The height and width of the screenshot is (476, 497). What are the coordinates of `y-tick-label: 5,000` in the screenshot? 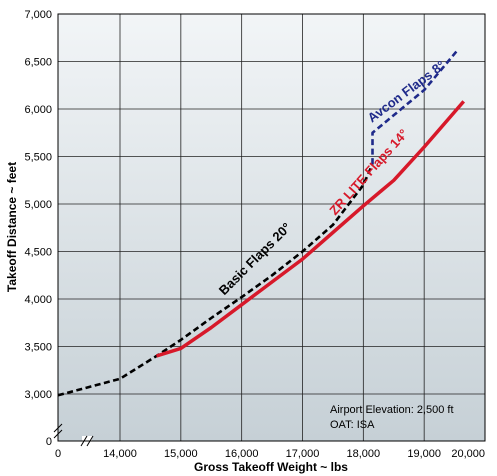 It's located at (38, 205).